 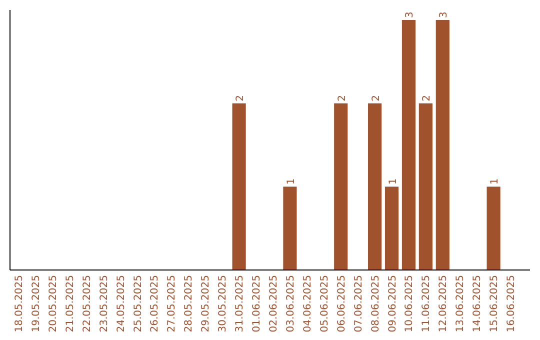 I want to click on x-tick-label: 08.06.2025, so click(x=376, y=303).